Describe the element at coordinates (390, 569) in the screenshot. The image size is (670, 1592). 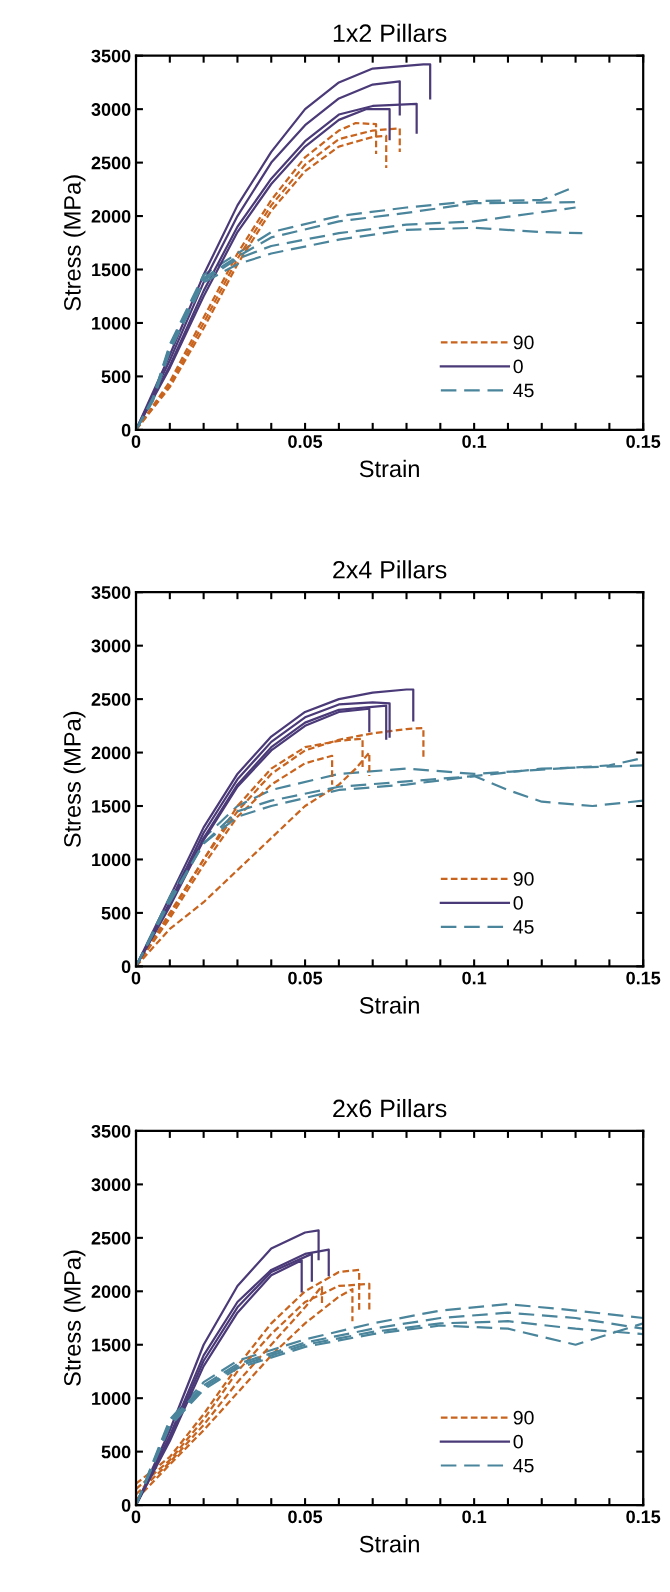
I see `chart-title: 2x4 Pillars` at that location.